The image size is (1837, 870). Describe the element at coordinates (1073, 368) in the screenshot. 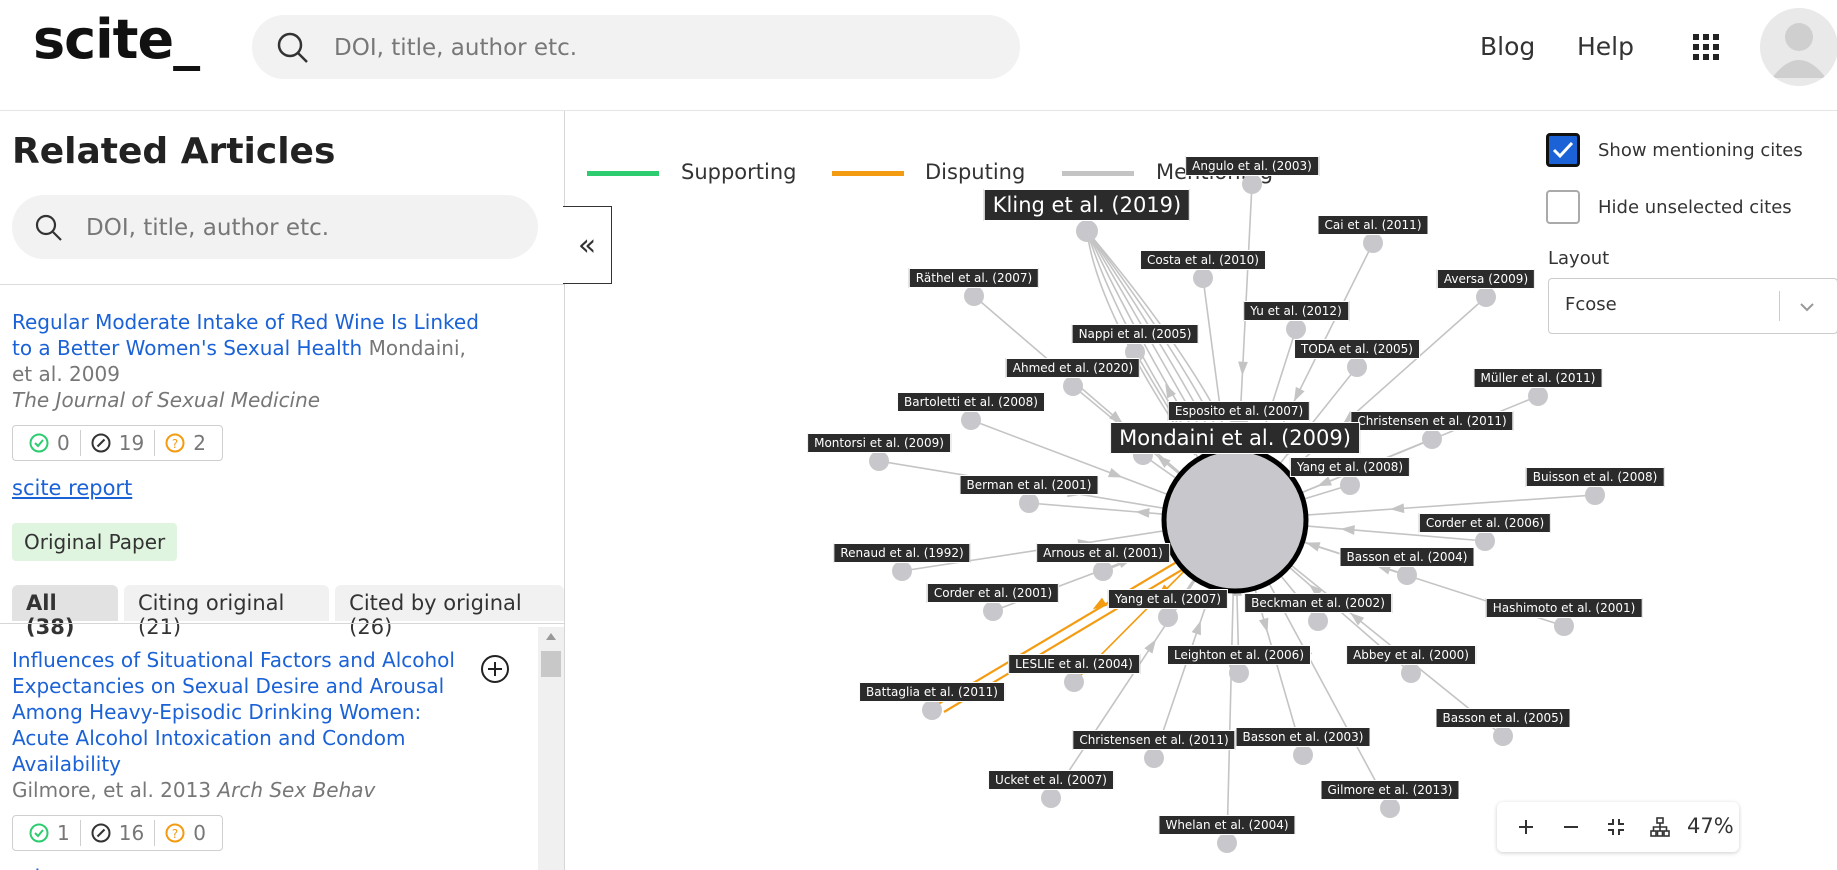

I see `graph-node-label: Ahmed et al. (2020)` at that location.